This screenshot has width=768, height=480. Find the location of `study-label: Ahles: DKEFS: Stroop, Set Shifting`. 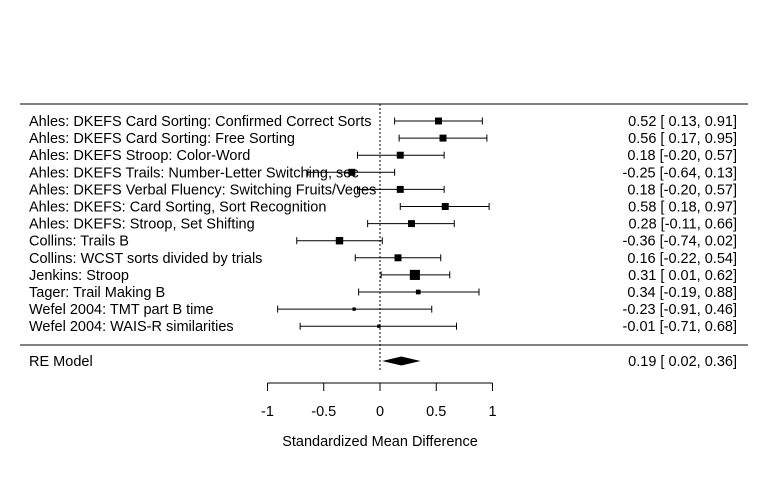

study-label: Ahles: DKEFS: Stroop, Set Shifting is located at coordinates (142, 225).